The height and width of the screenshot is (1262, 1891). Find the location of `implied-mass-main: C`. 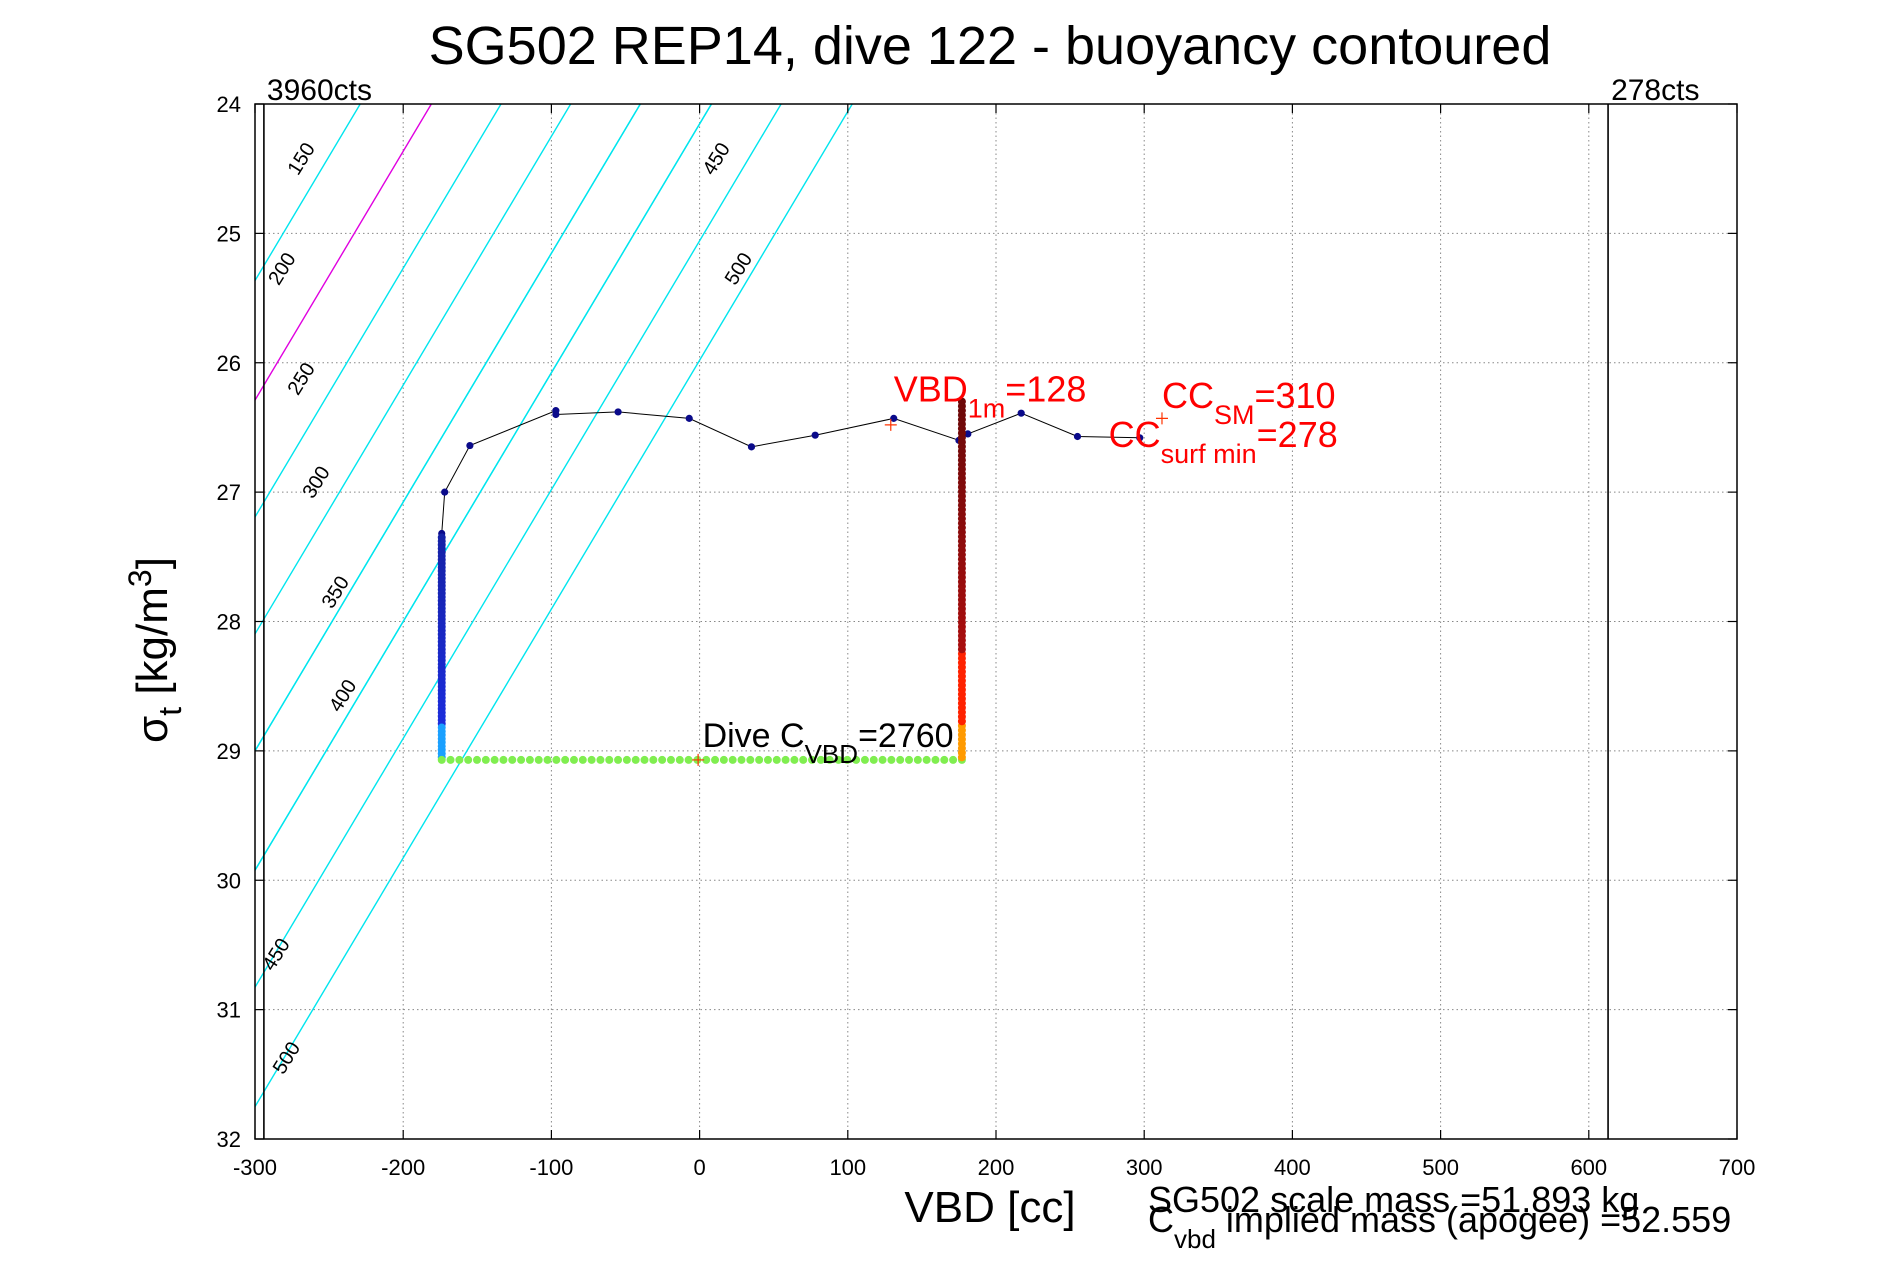

implied-mass-main: C is located at coordinates (1161, 1219).